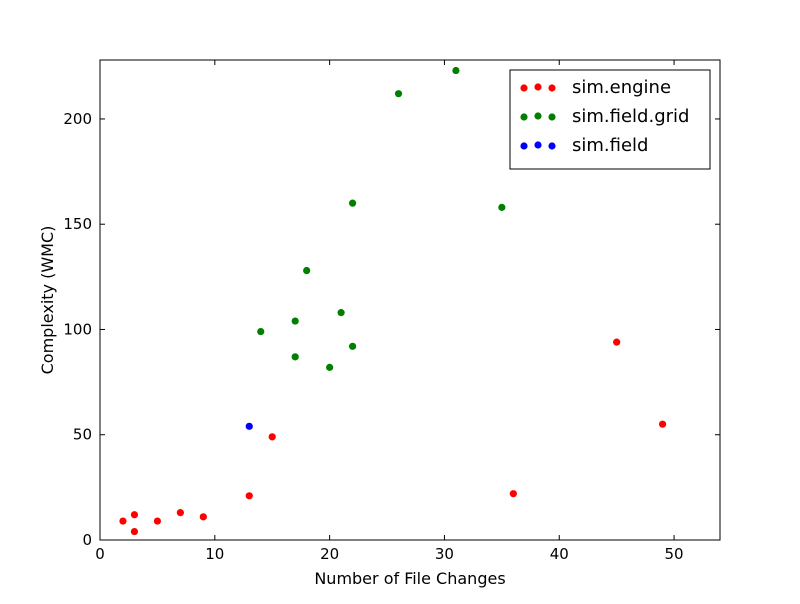 Image resolution: width=800 pixels, height=604 pixels. I want to click on legend-label-sim-engine: sim.engine, so click(621, 87).